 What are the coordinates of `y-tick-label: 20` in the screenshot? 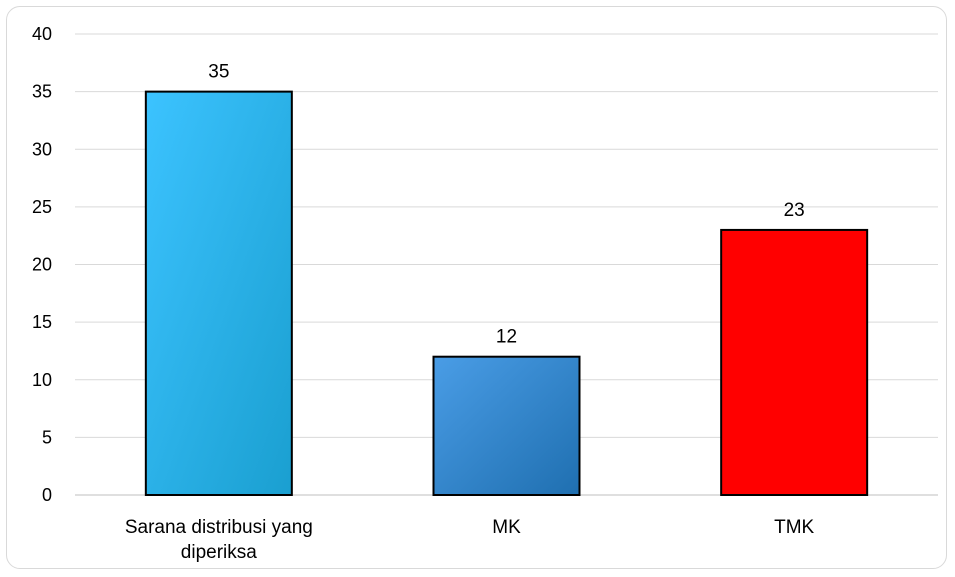 It's located at (42, 265).